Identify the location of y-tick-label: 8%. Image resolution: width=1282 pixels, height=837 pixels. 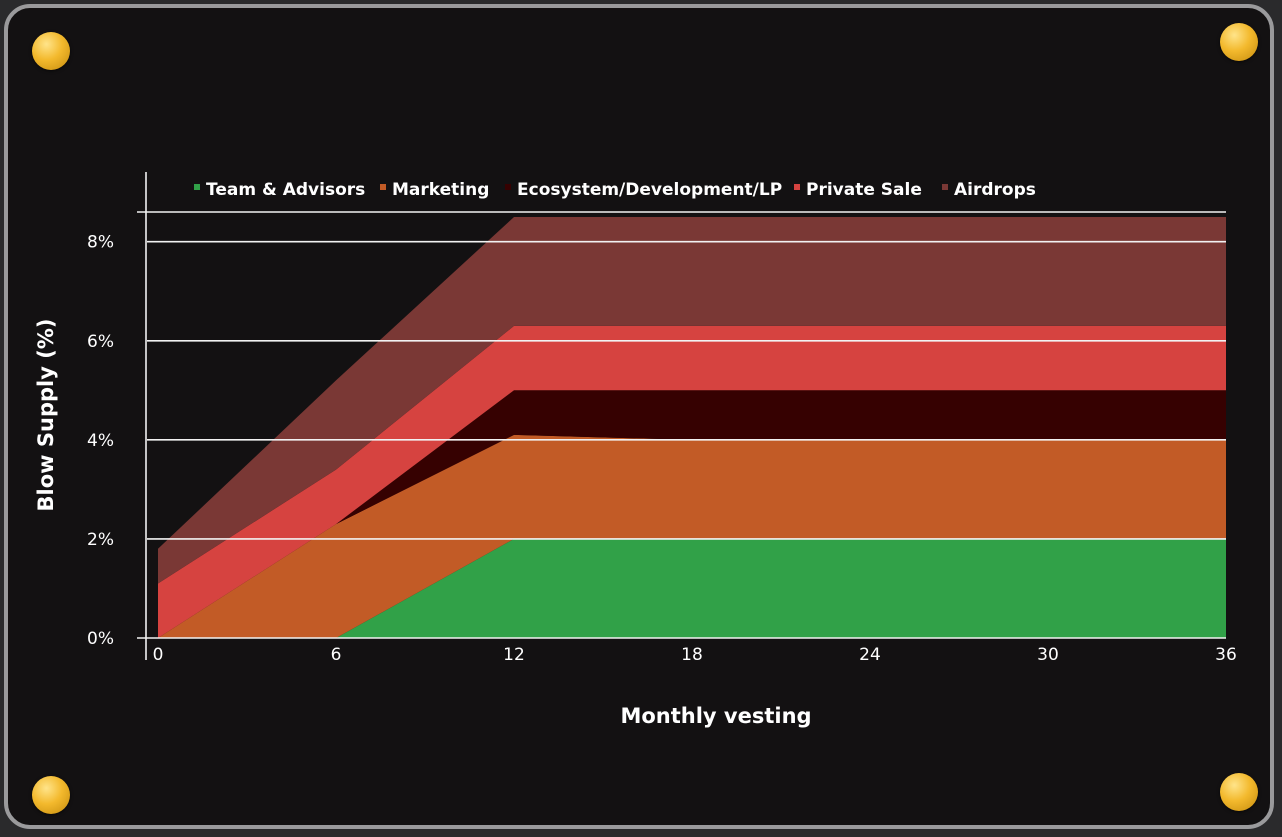
(100, 243).